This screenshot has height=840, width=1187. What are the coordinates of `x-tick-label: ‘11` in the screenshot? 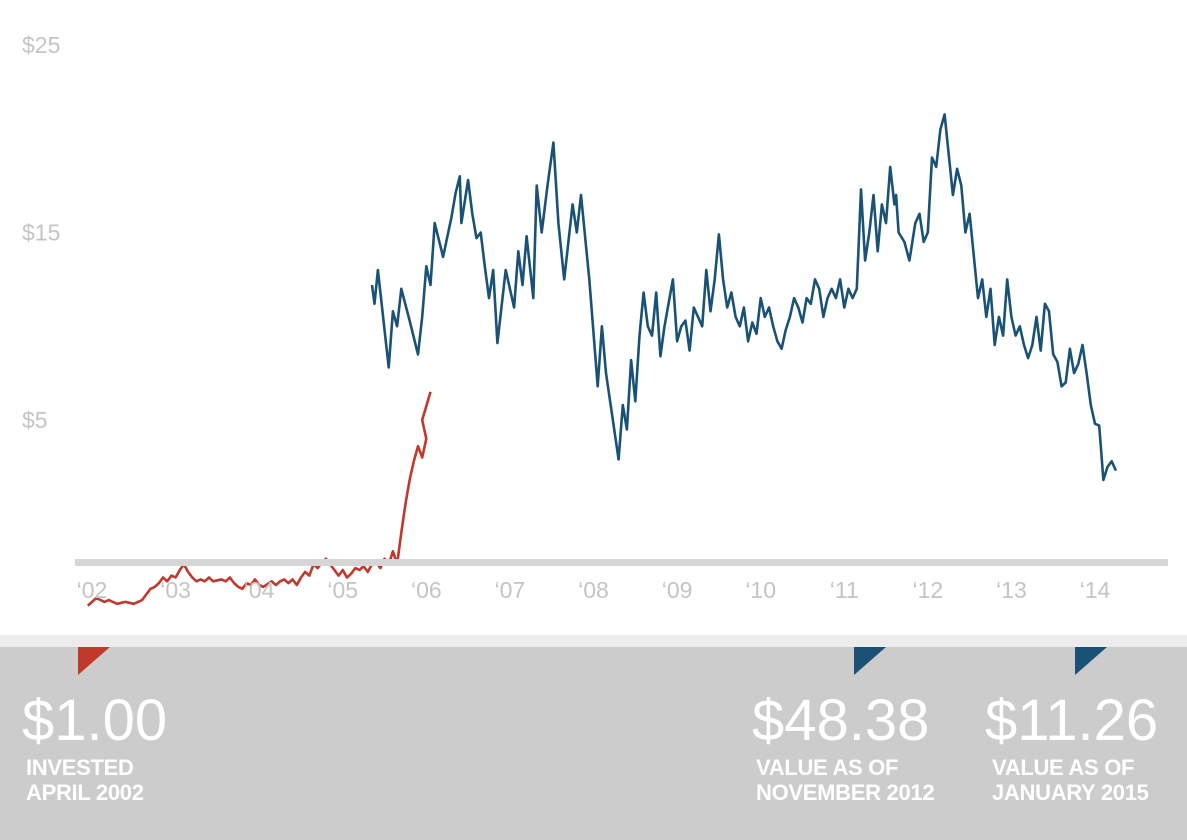 It's located at (844, 590).